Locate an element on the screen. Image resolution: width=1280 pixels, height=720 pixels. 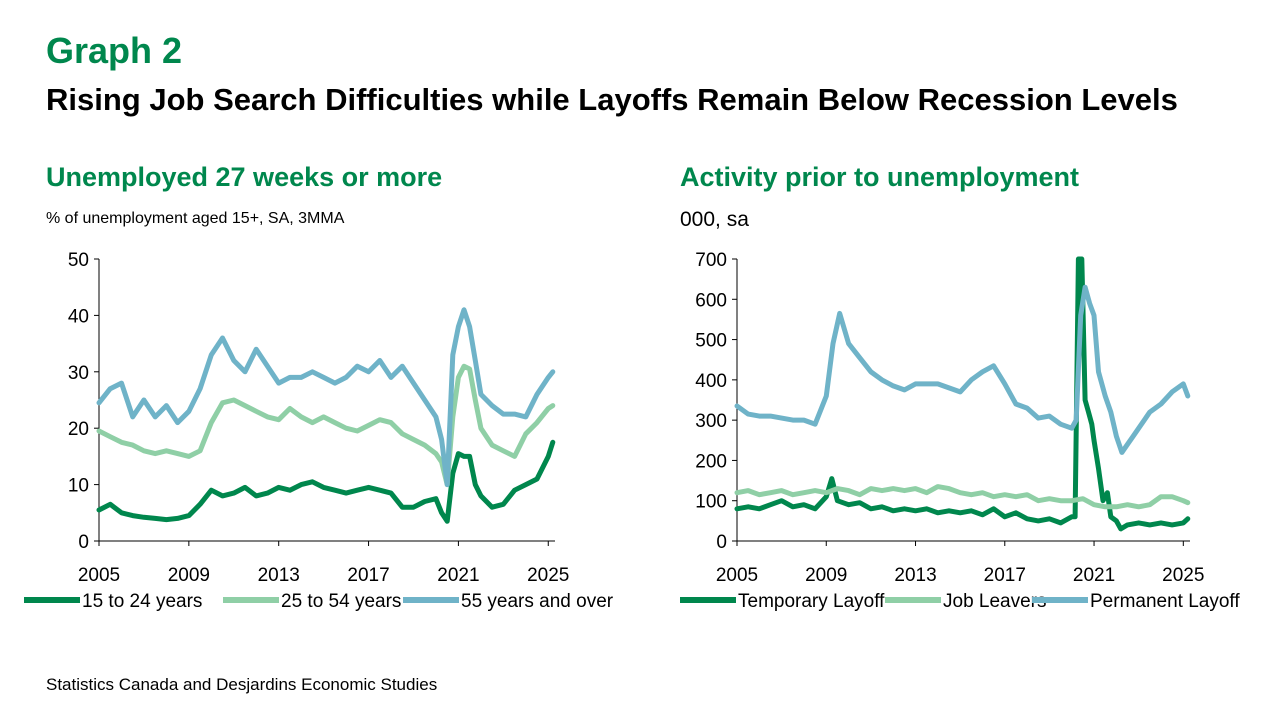
left-series-15-to-24-years-line is located at coordinates (326, 481).